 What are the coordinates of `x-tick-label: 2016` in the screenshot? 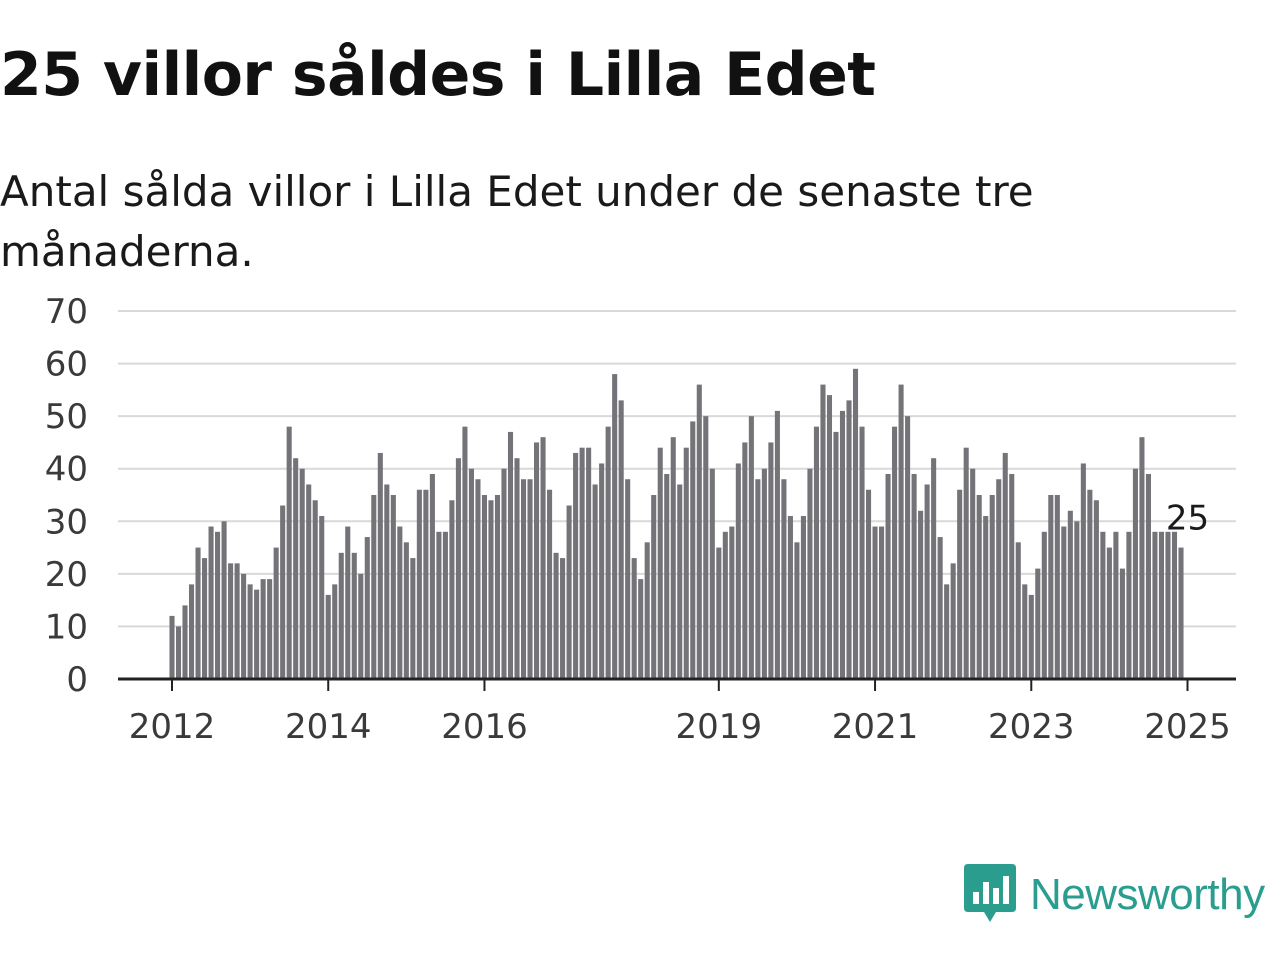 It's located at (484, 727).